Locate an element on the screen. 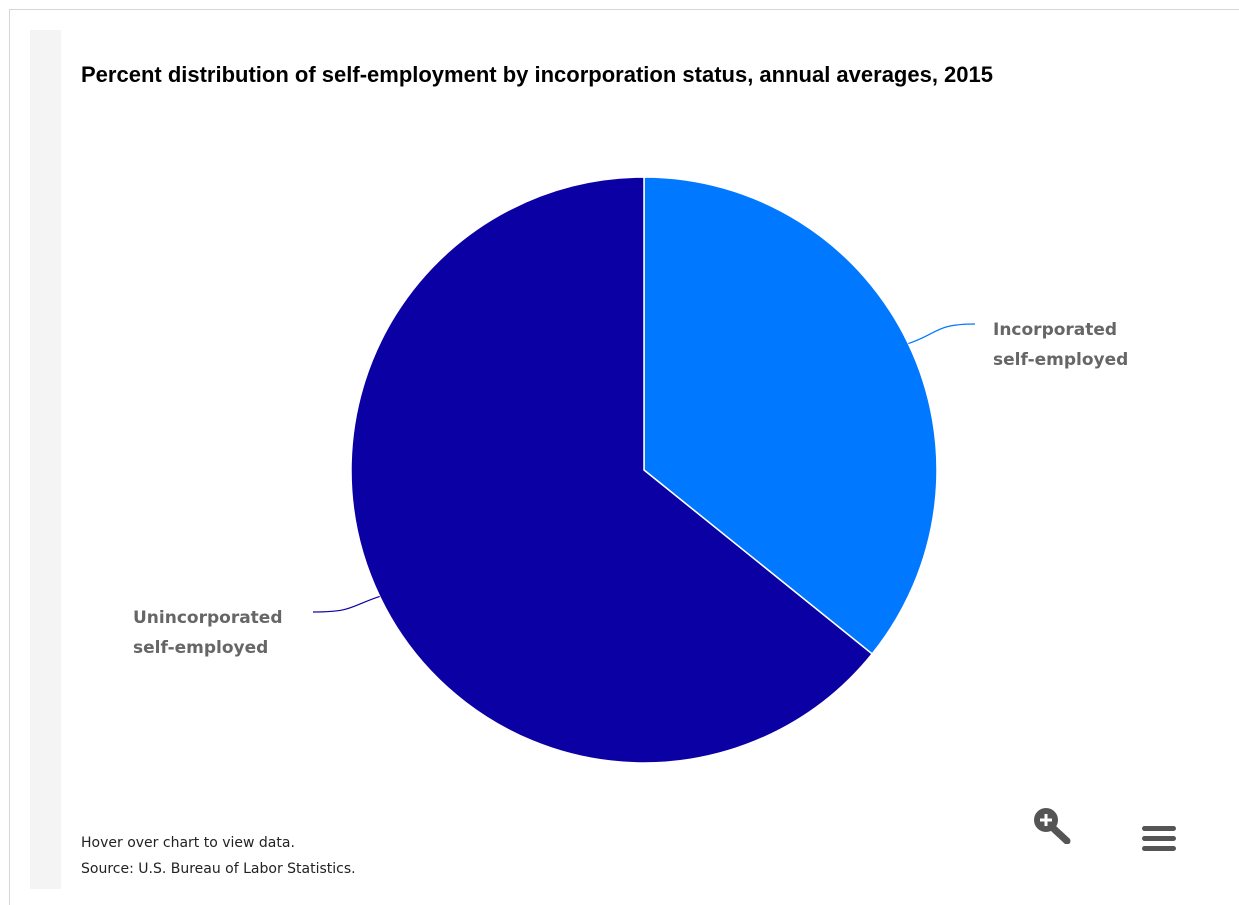  hamburger-menu-icon is located at coordinates (1159, 838).